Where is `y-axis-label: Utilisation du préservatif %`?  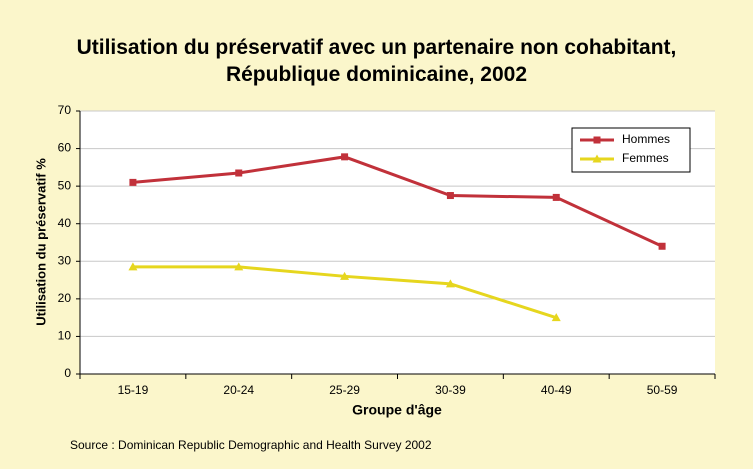
y-axis-label: Utilisation du préservatif % is located at coordinates (40, 242).